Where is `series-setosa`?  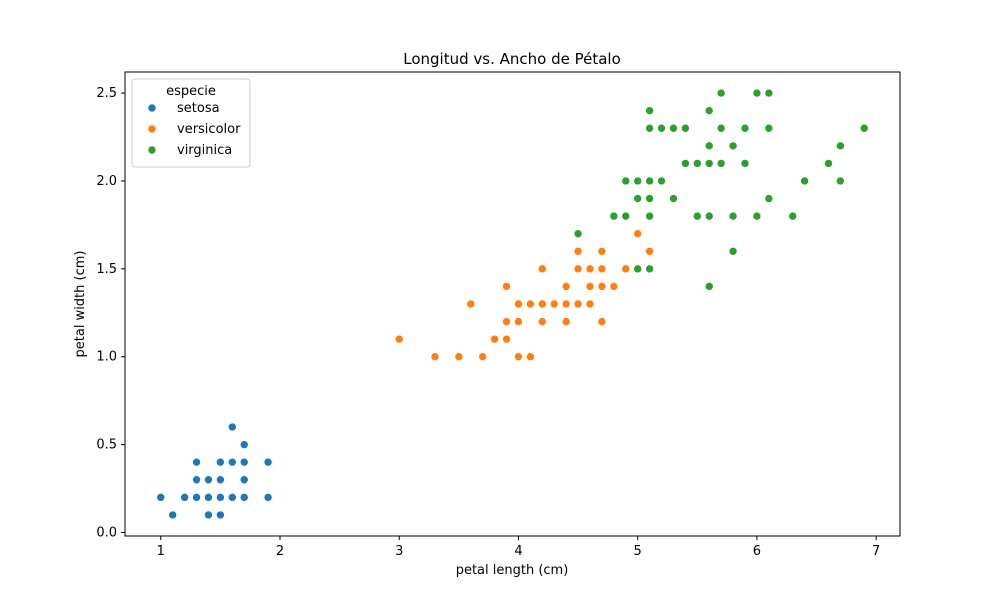
series-setosa is located at coordinates (214, 471).